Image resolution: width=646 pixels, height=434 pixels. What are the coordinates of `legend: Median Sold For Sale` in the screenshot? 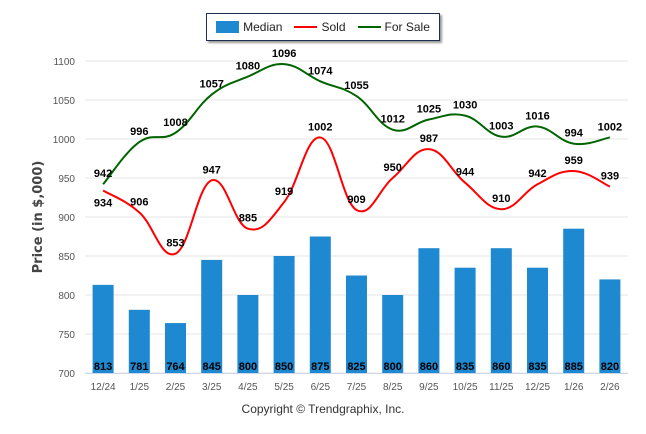 It's located at (323, 27).